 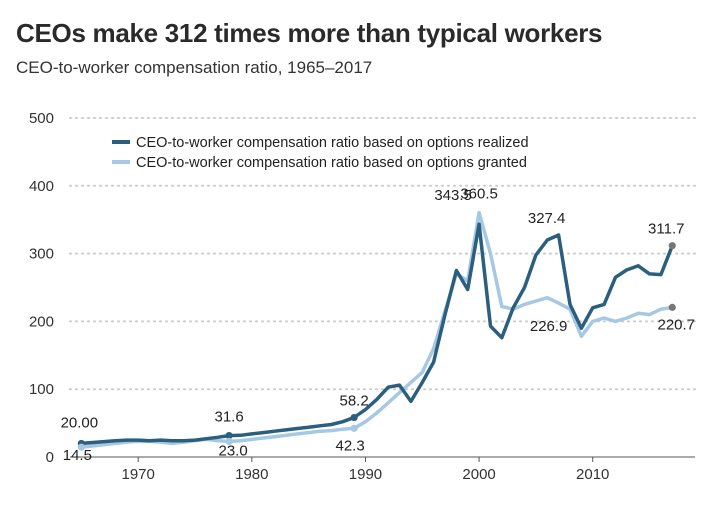 I want to click on data-label-granted-2017: 220.7, so click(x=676, y=324).